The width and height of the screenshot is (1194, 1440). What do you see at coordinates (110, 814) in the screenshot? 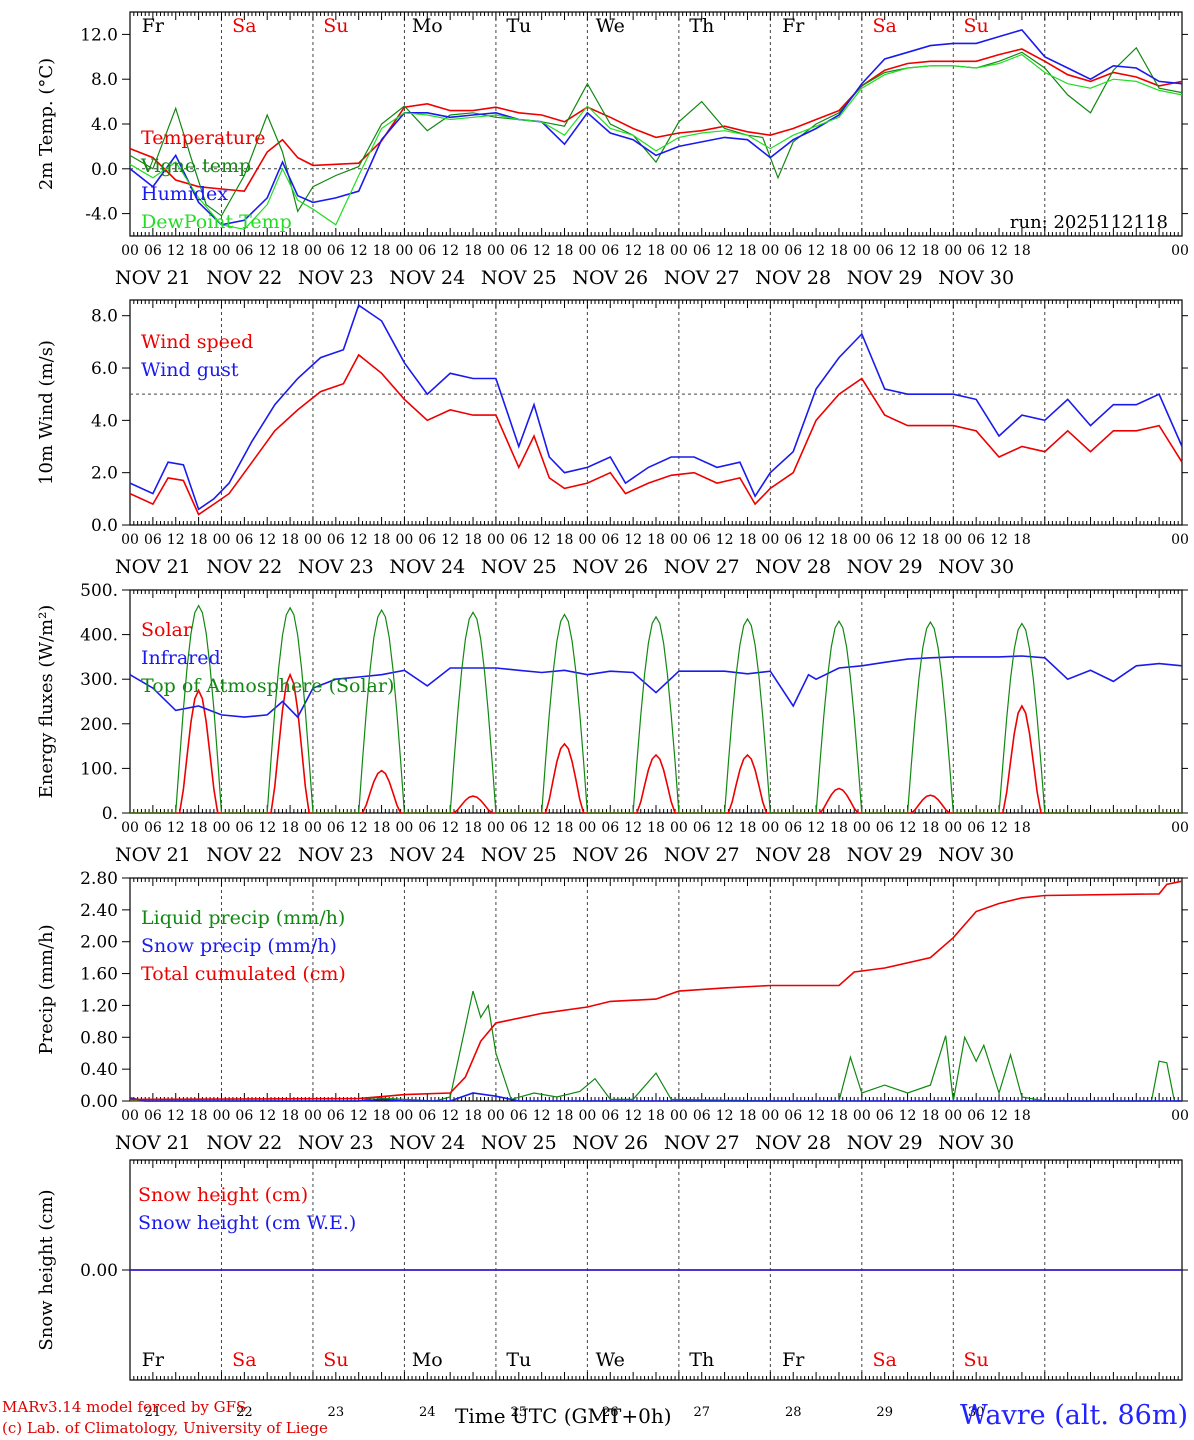
I see `y-tick-label: 0.` at bounding box center [110, 814].